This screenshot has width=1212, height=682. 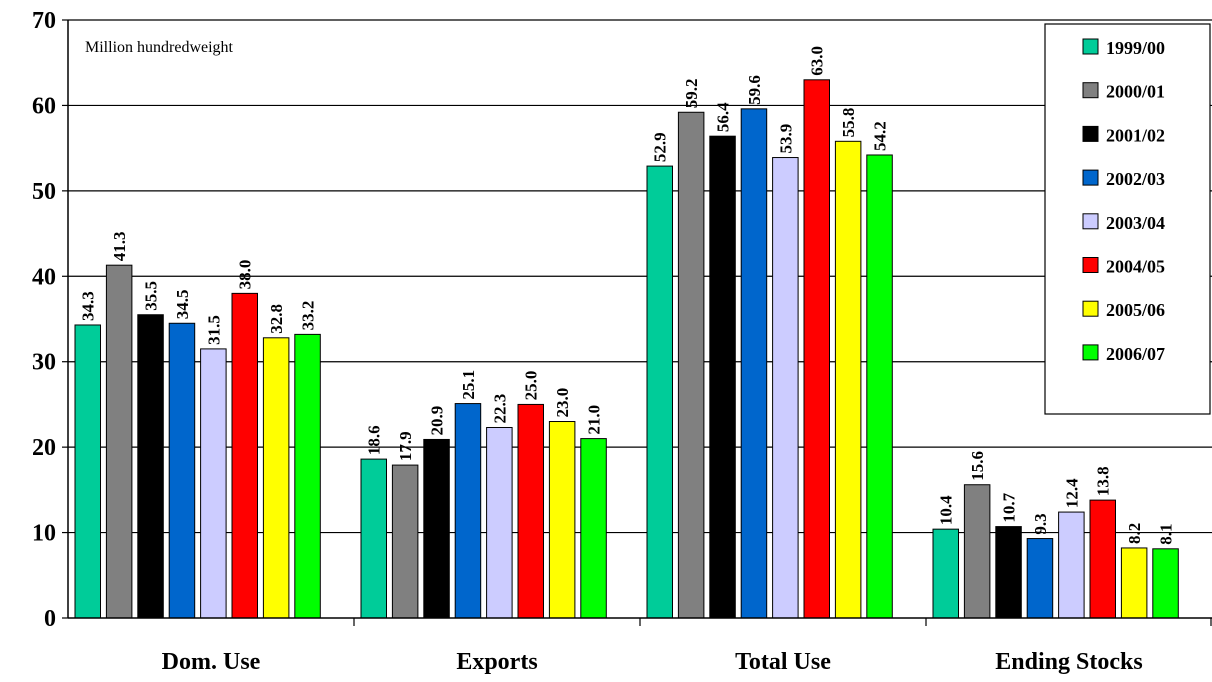 I want to click on data-label: 34.5, so click(x=182, y=305).